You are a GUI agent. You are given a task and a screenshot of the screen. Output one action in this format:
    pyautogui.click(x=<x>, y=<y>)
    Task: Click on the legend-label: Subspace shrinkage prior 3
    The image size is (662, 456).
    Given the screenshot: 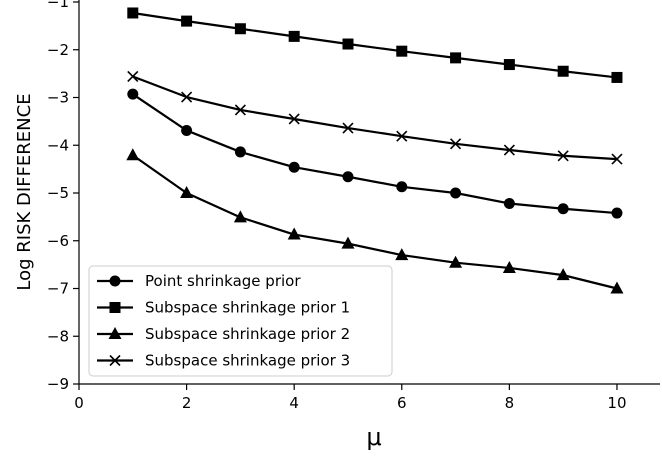 What is the action you would take?
    pyautogui.click(x=247, y=361)
    